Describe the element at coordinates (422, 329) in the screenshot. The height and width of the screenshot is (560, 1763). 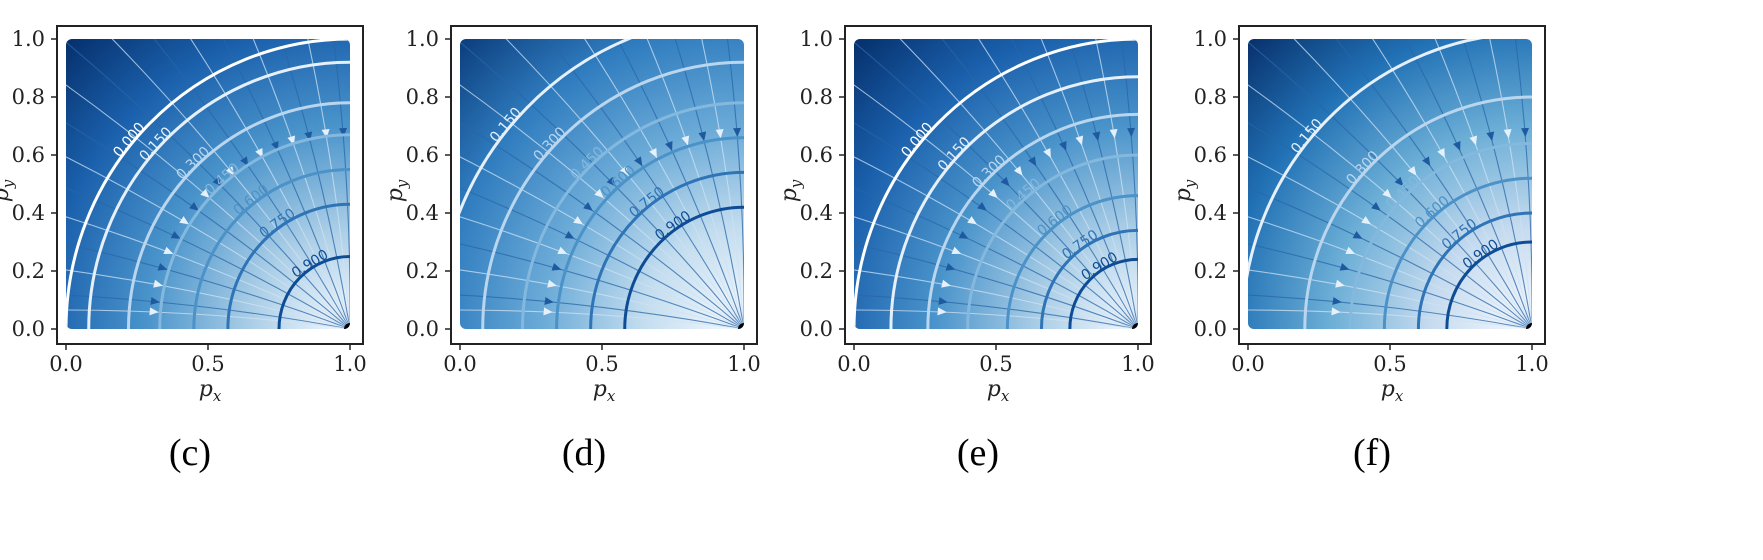
I see `y-tick-label: 0.0` at that location.